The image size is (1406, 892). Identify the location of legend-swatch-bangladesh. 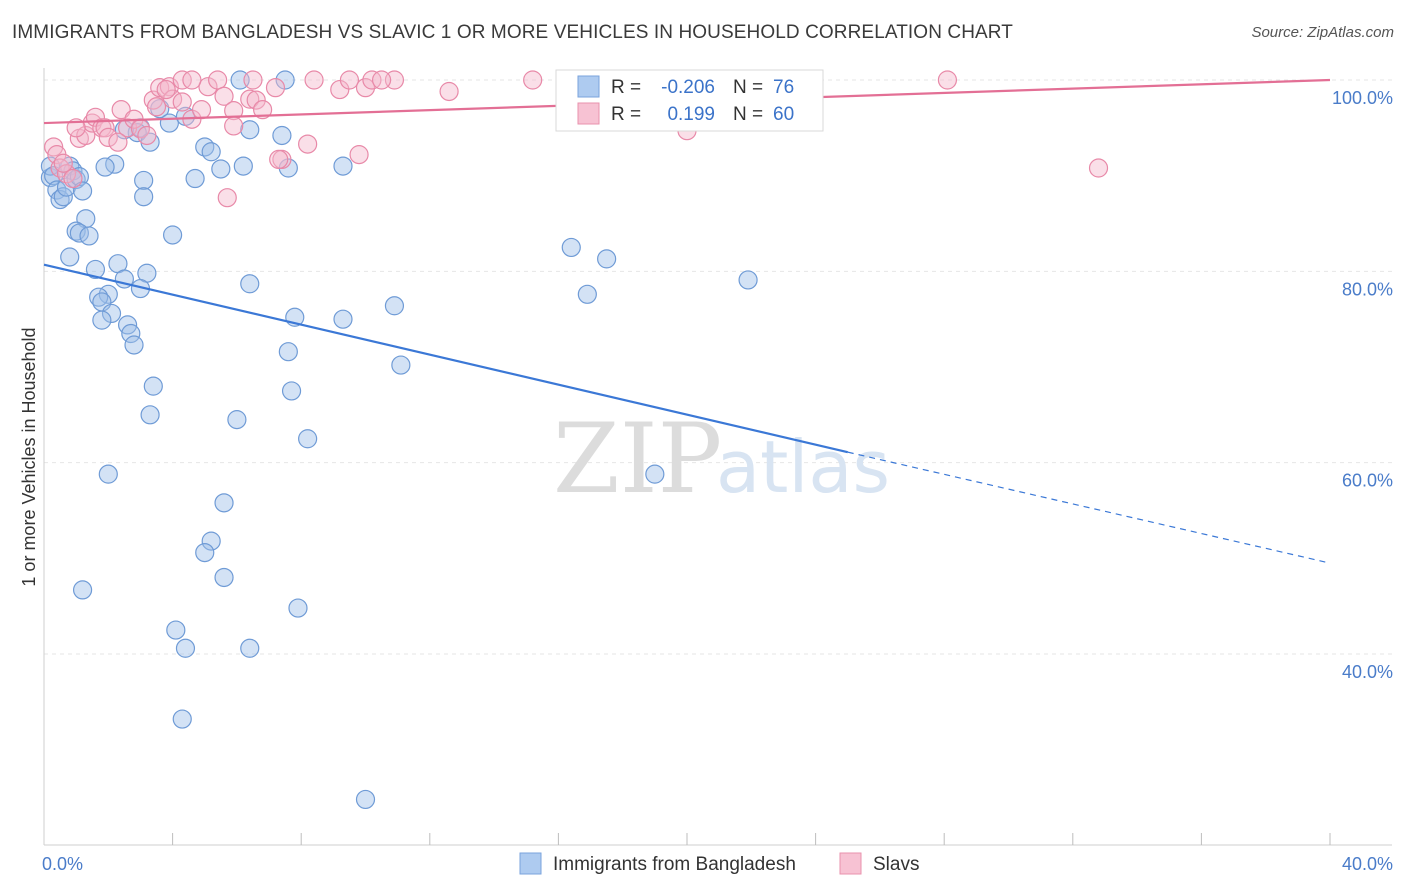
(588, 86).